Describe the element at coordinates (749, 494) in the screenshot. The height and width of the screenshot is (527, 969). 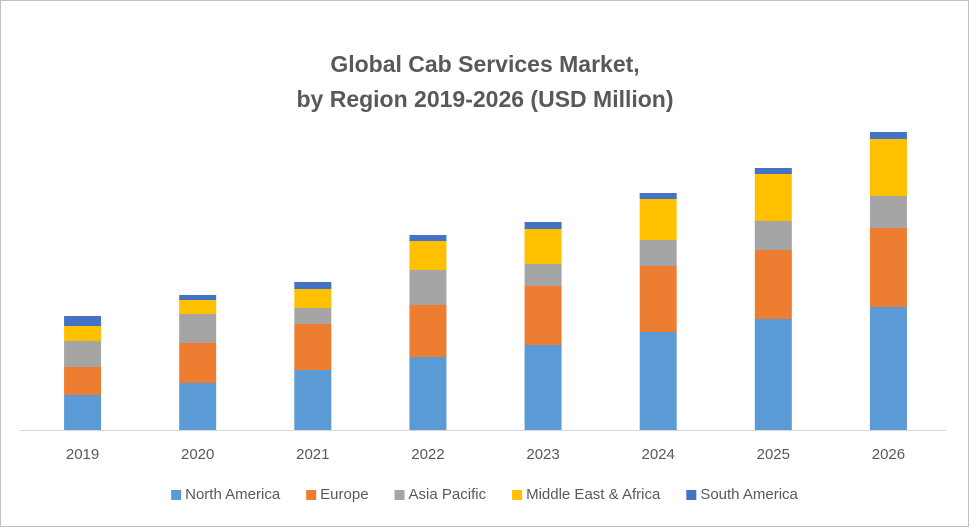
I see `legend-label: South America` at that location.